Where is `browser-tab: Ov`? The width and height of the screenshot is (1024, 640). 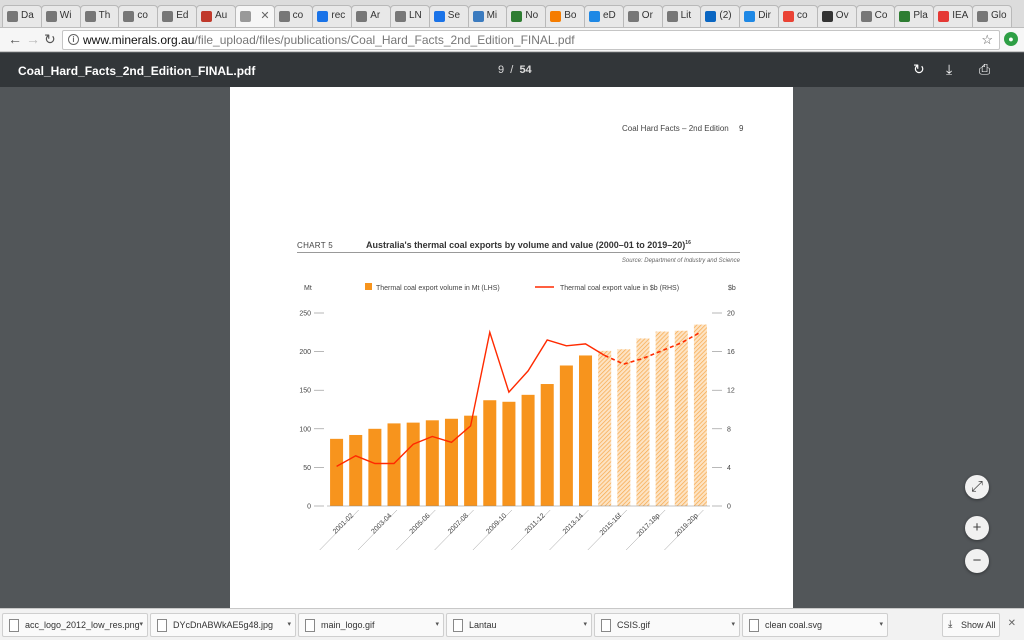
browser-tab: Ov is located at coordinates (836, 16).